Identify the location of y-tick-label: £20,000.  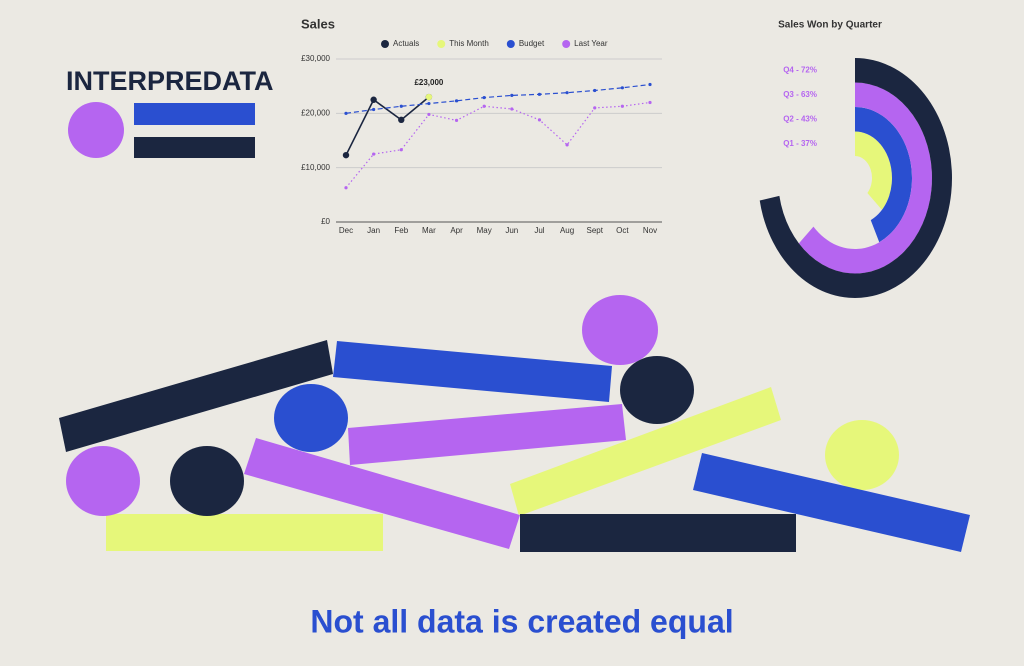
(315, 112).